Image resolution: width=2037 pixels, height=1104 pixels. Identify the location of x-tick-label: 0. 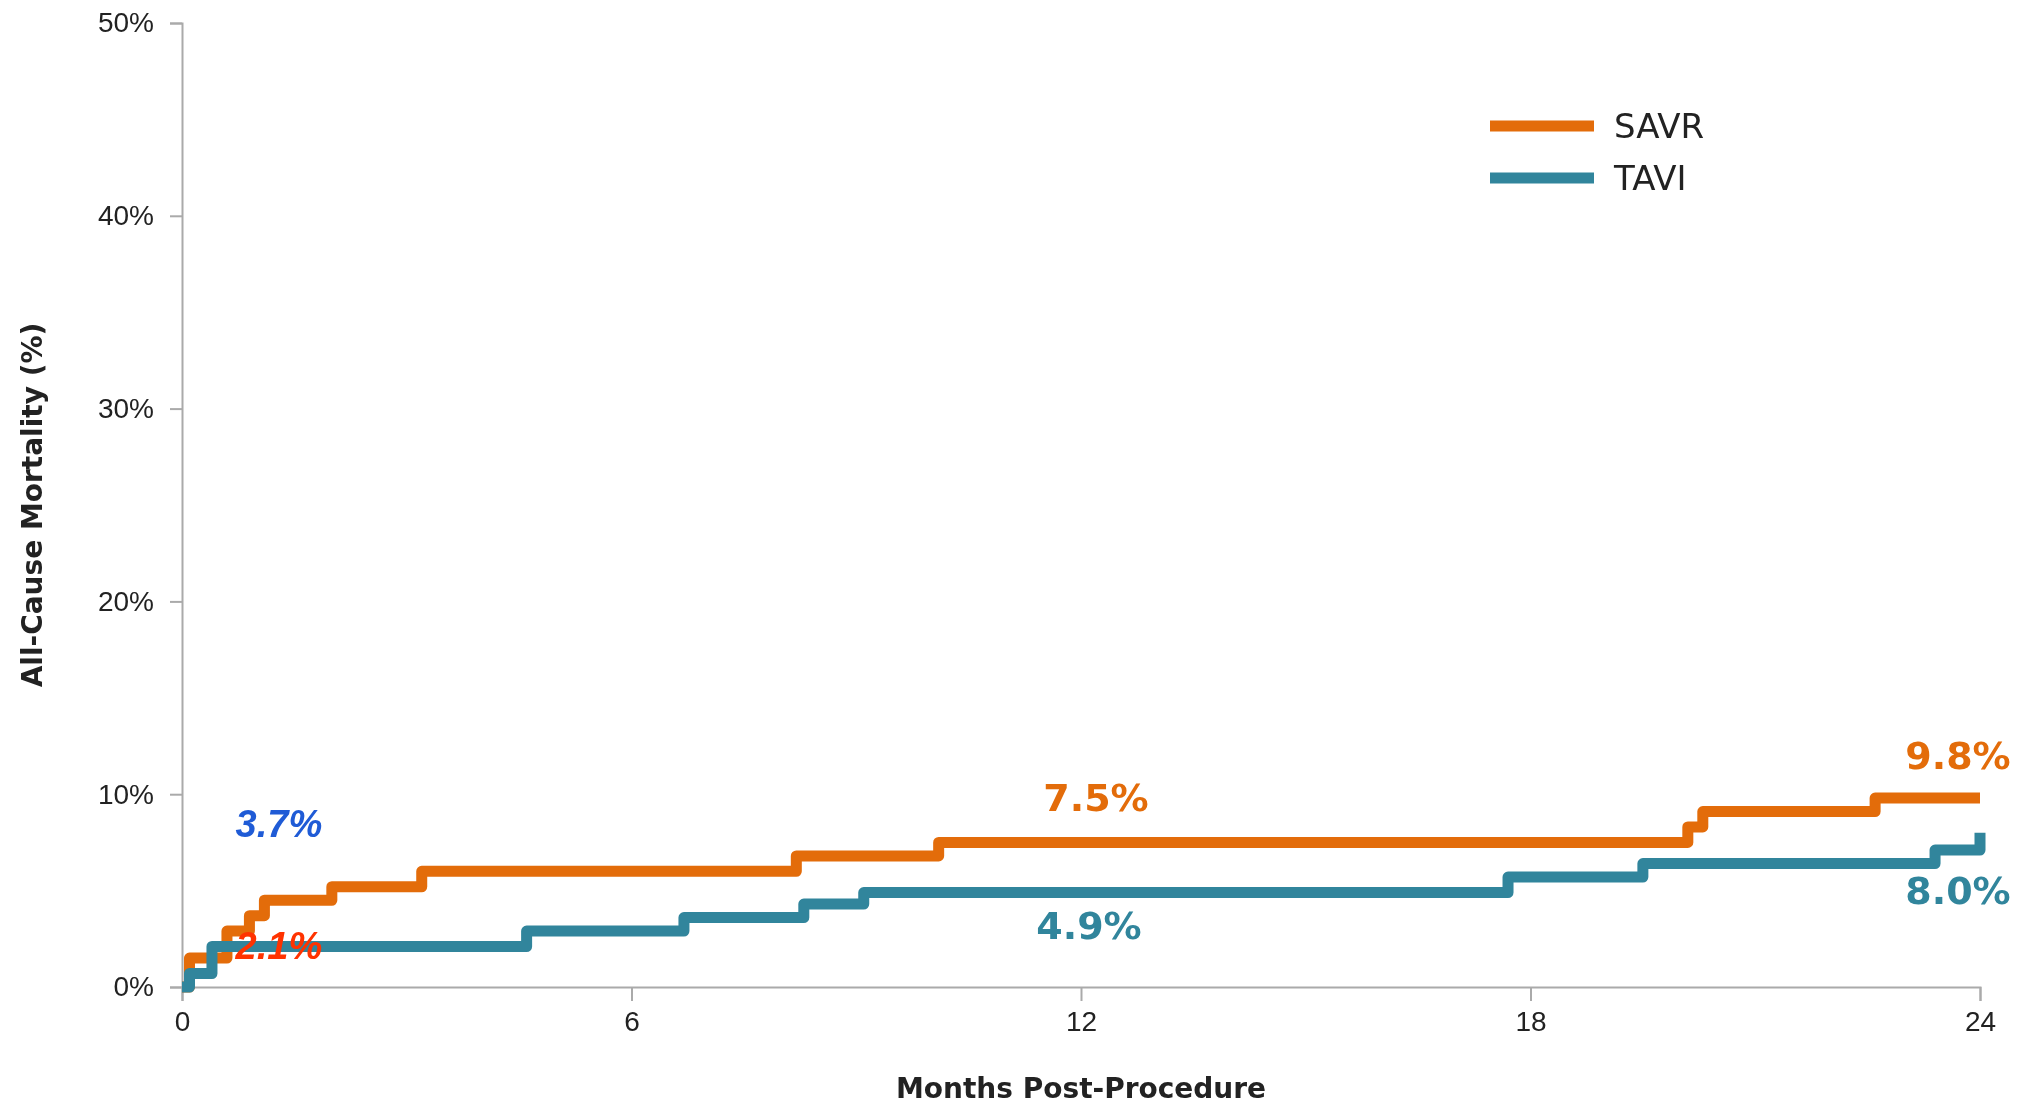
(182, 1021).